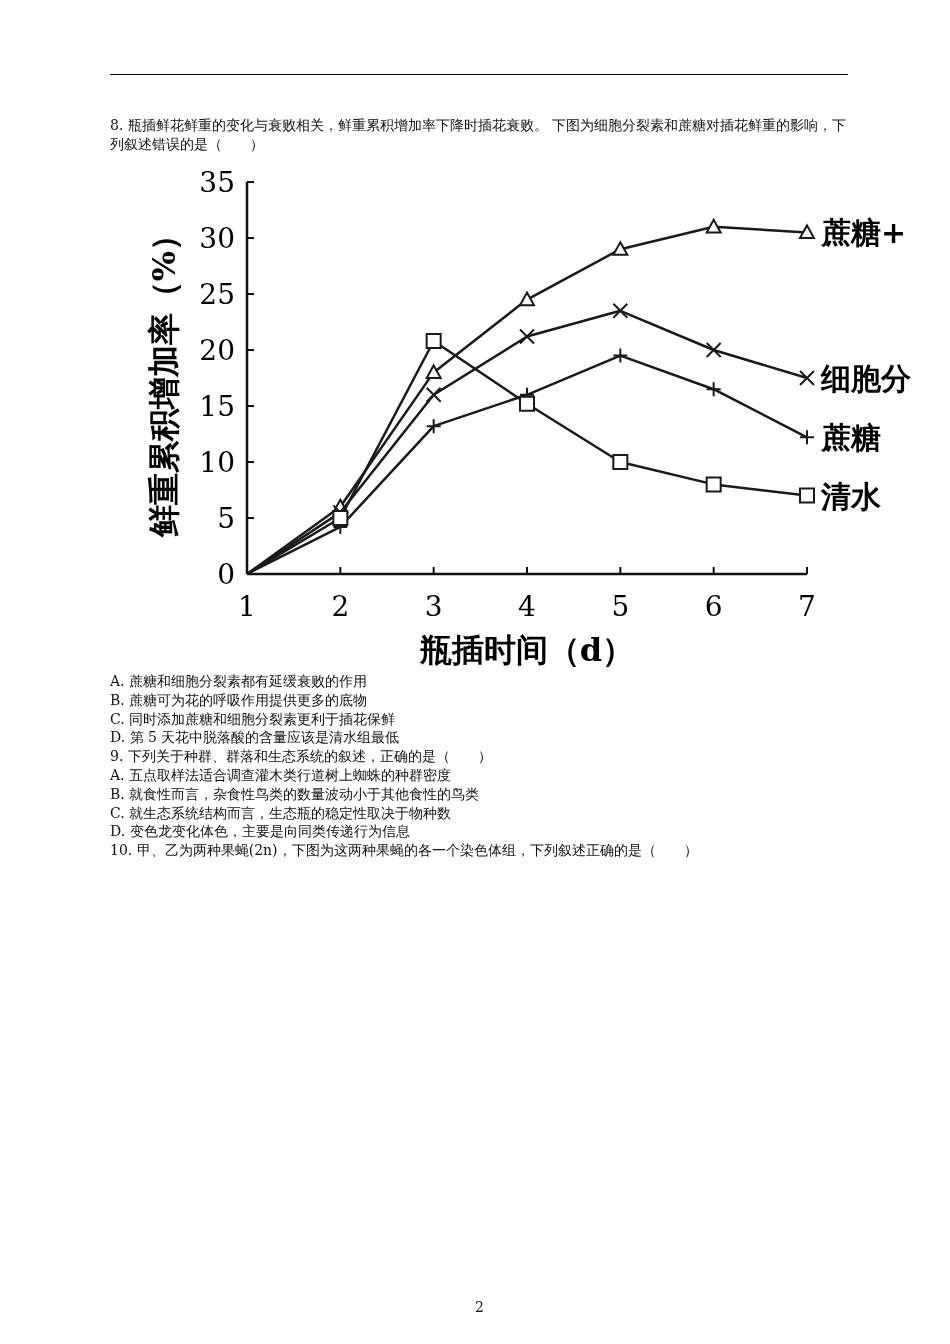  What do you see at coordinates (255, 738) in the screenshot?
I see `text: D. 第 5 天花中脱落酸的含量应该是清水组最低` at bounding box center [255, 738].